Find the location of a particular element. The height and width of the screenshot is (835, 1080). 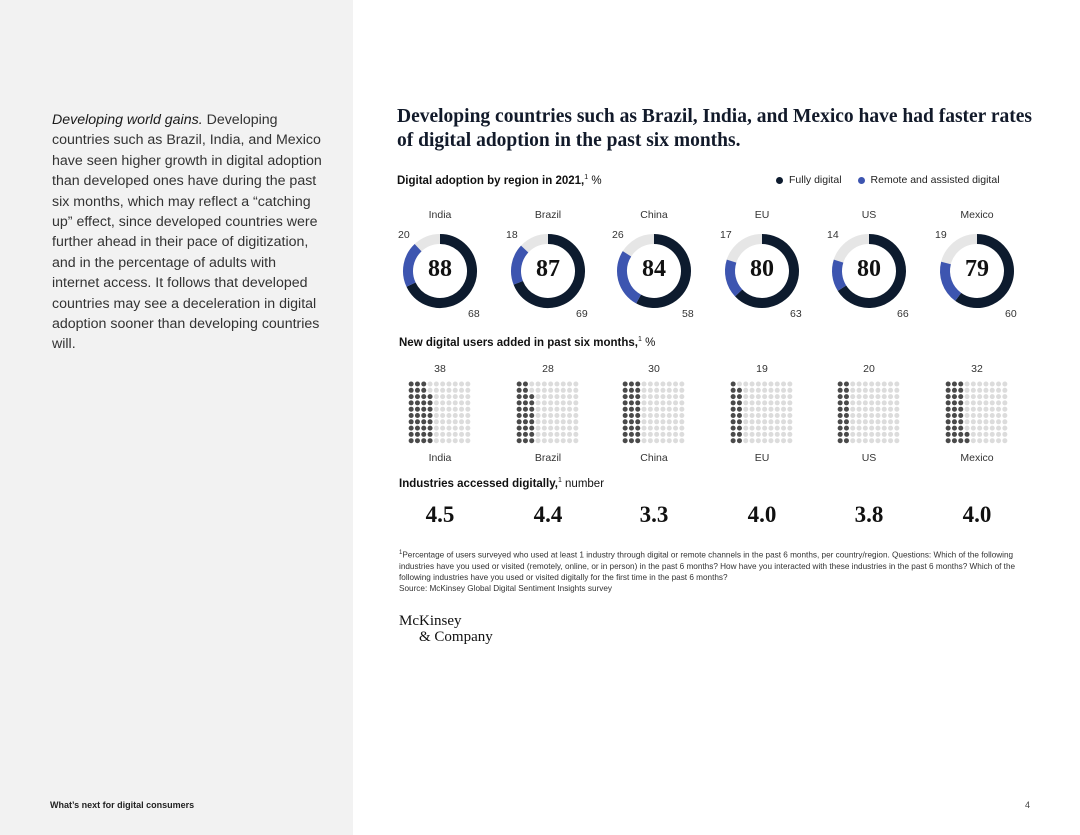

donut-fully-digital-india is located at coordinates (441, 271).